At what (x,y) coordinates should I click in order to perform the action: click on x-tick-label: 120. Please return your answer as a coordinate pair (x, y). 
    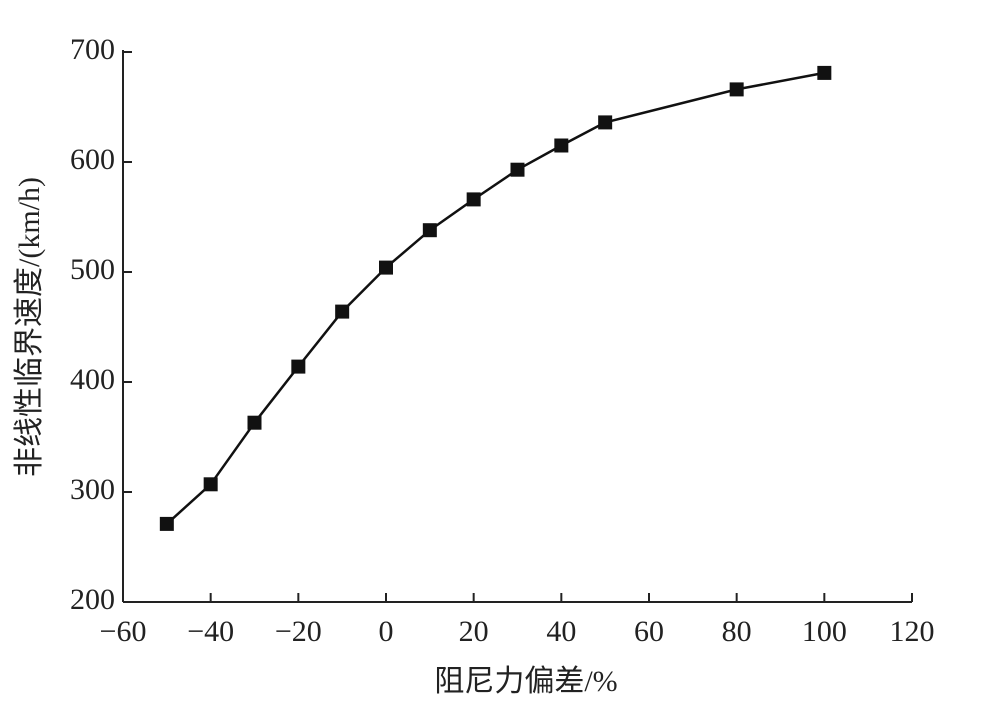
    Looking at the image, I should click on (912, 631).